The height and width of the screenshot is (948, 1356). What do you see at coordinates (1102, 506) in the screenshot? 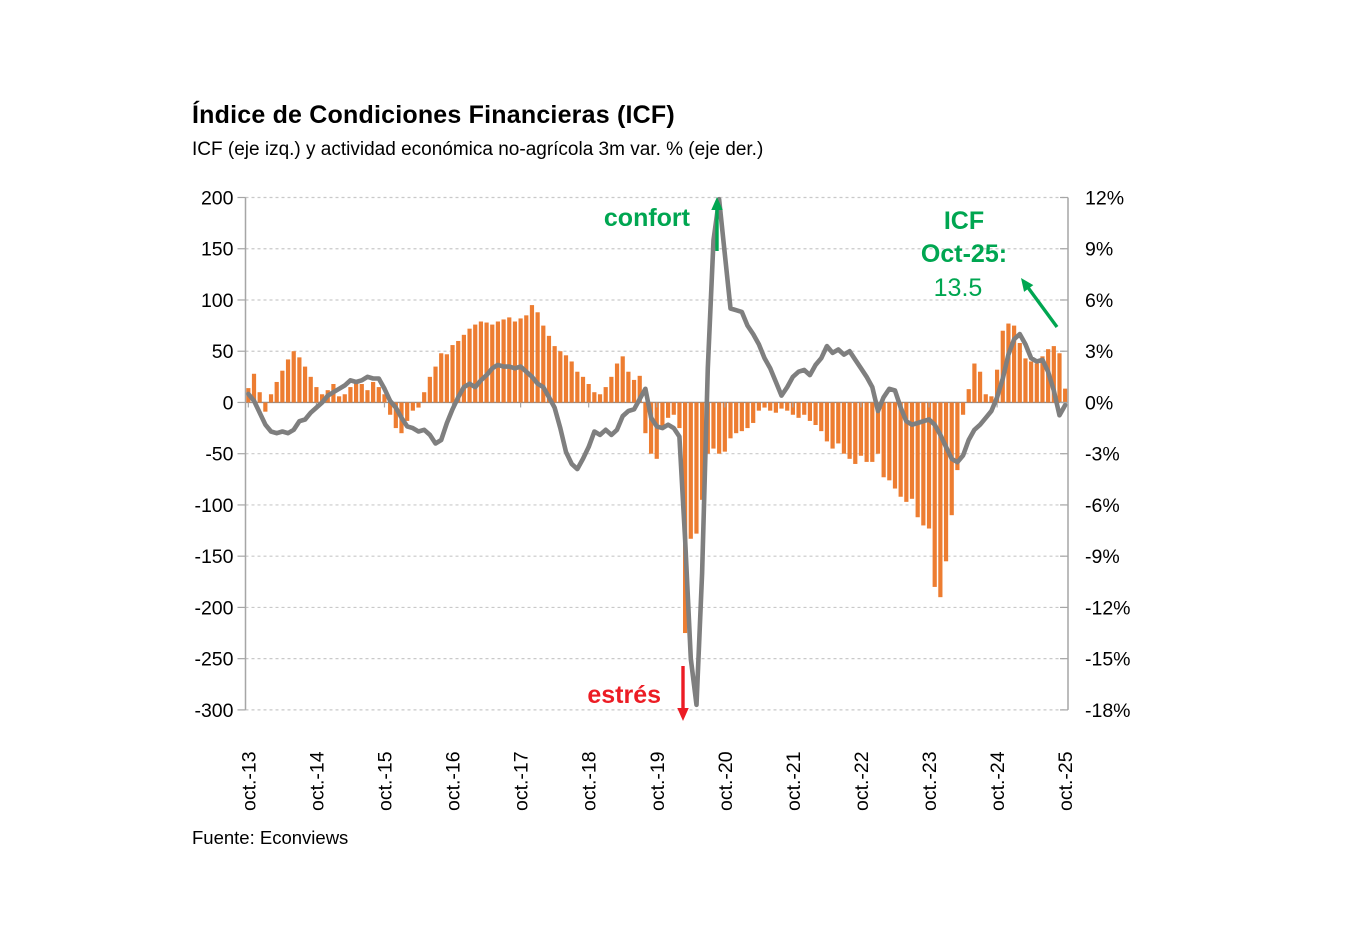
I see `right-axis-label: -6%` at bounding box center [1102, 506].